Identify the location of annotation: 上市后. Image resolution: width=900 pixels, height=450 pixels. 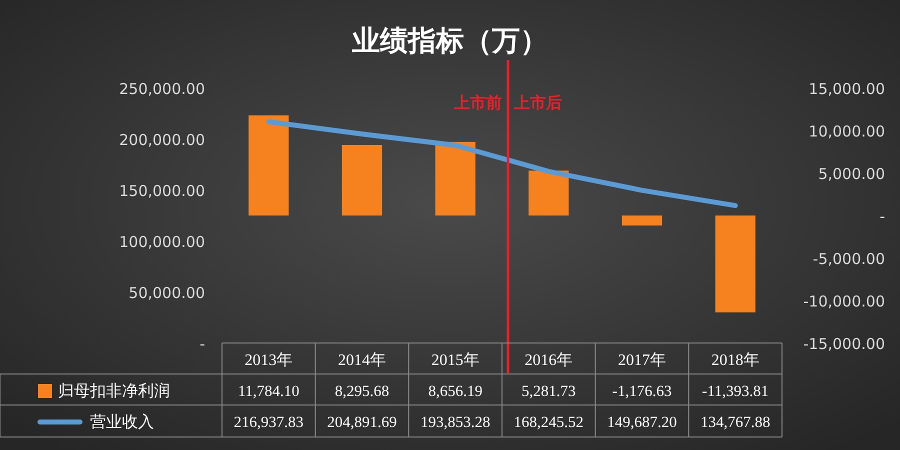
(537, 102).